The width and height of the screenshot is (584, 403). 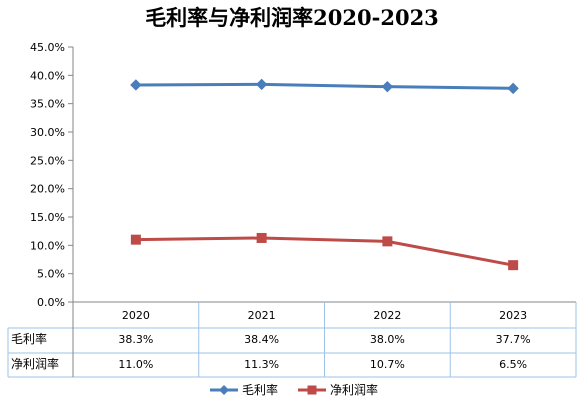 What do you see at coordinates (47, 189) in the screenshot?
I see `y-tick-label: 20.0%` at bounding box center [47, 189].